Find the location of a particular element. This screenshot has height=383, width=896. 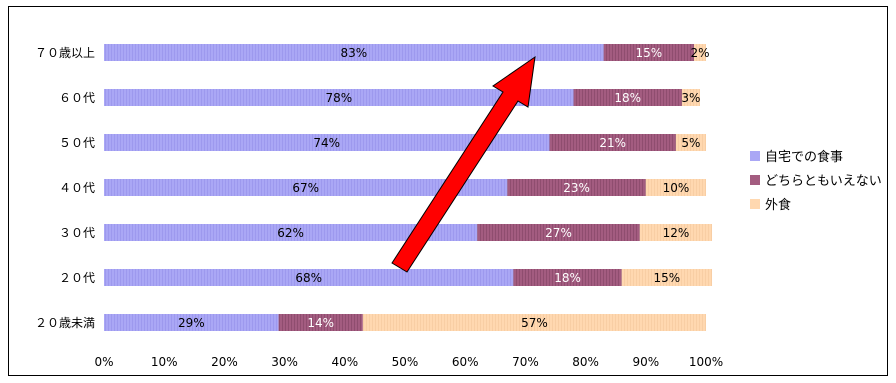

data-label-2-2: 5% is located at coordinates (690, 143).